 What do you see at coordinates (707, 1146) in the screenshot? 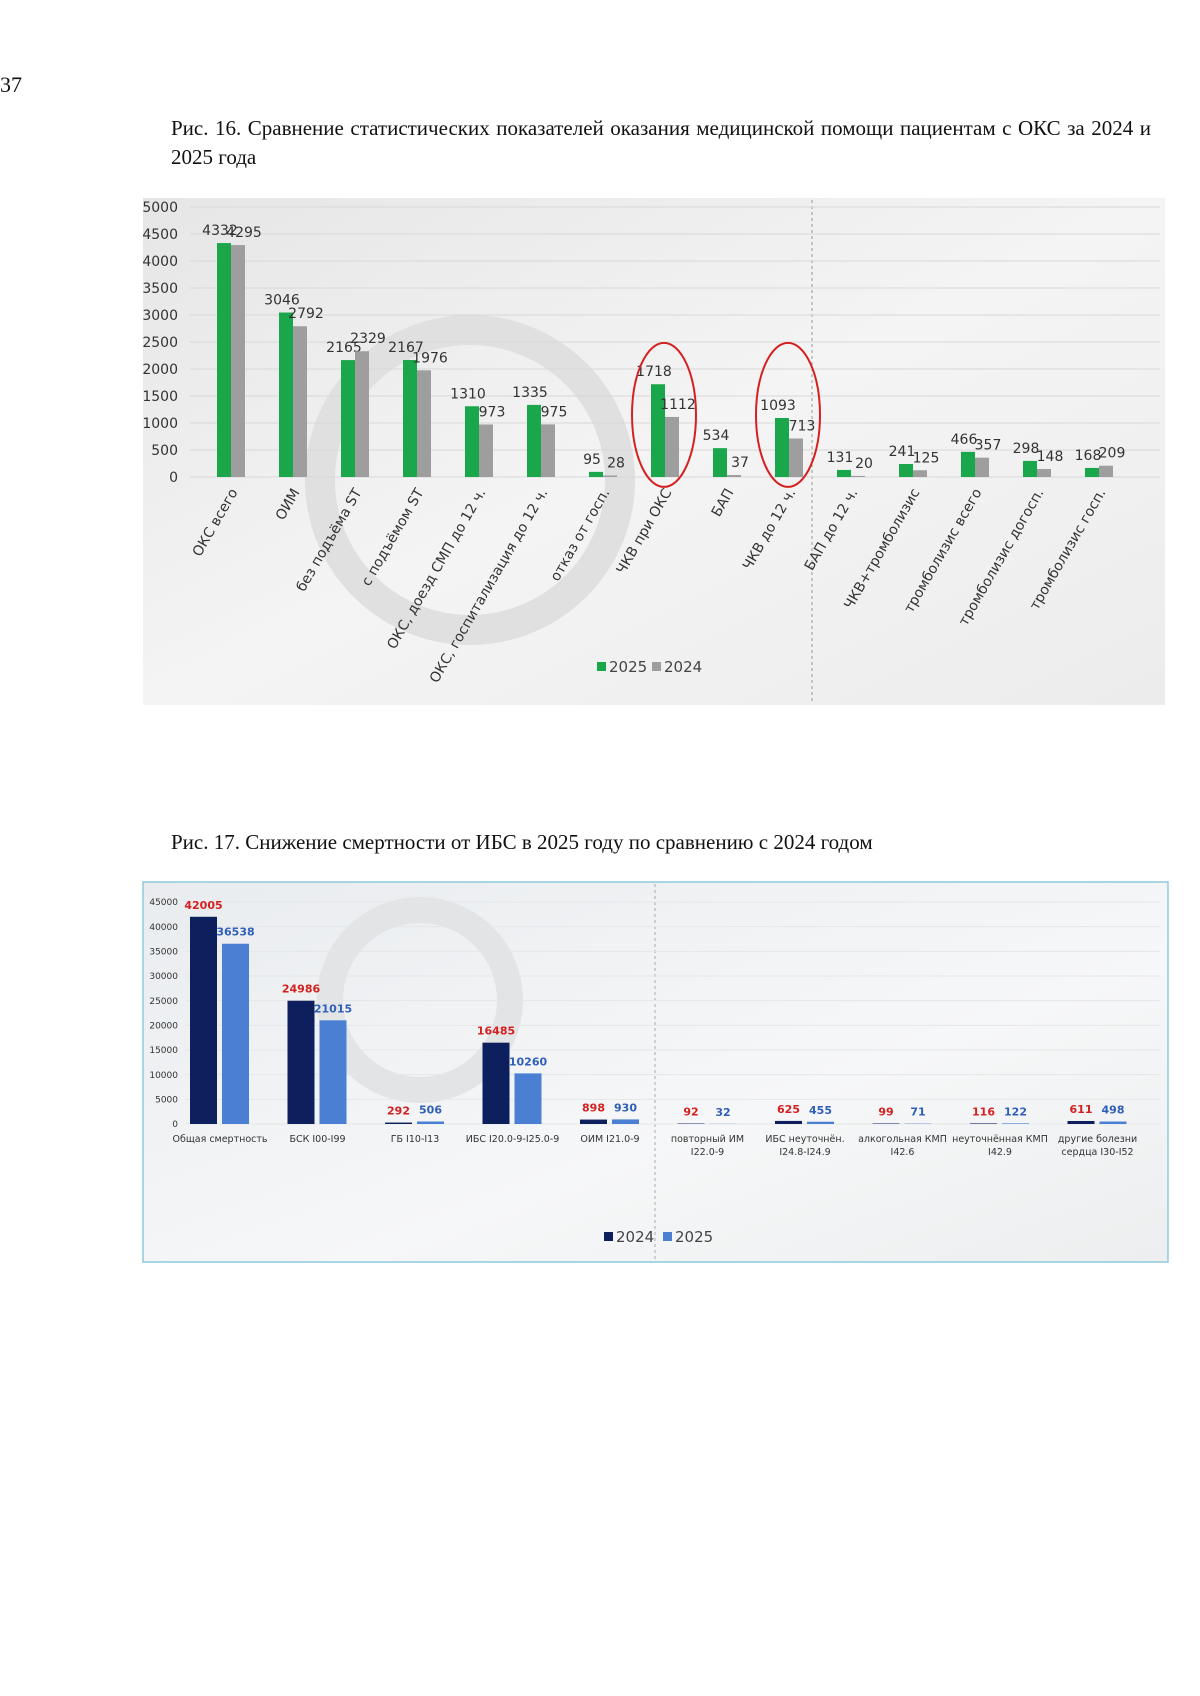
I see `x-tick-label: повторный ИМ I22.0-9` at bounding box center [707, 1146].